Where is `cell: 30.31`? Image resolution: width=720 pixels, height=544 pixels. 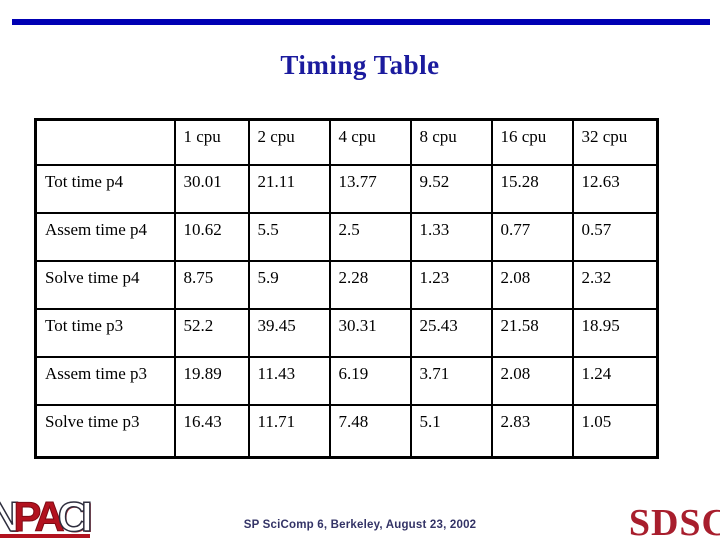 cell: 30.31 is located at coordinates (370, 333).